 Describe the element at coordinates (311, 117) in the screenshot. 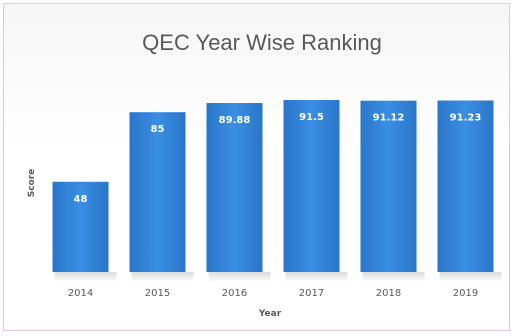

I see `data-label-2017: 91.5` at that location.